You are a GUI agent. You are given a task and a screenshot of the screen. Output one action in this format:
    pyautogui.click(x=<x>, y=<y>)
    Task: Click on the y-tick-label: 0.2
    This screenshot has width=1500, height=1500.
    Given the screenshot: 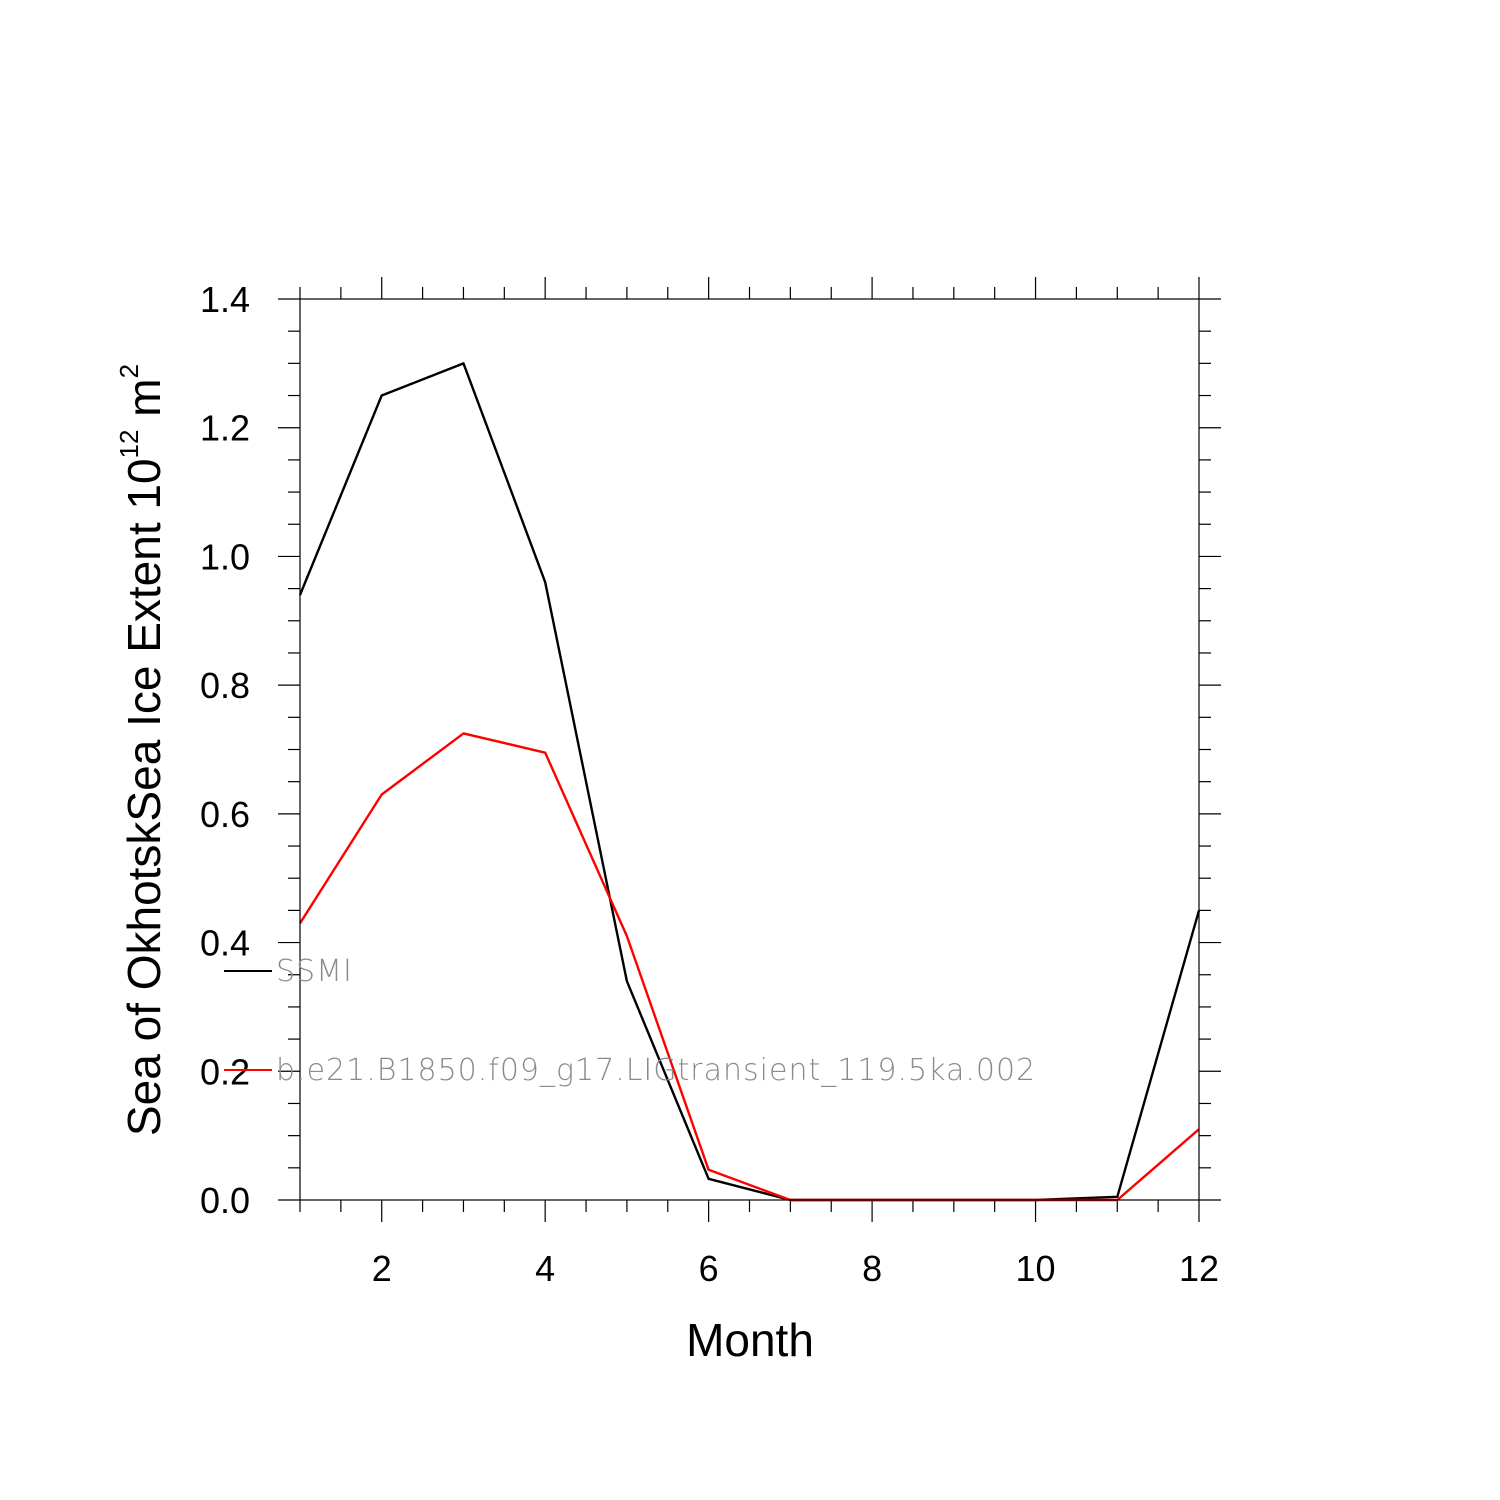 What is the action you would take?
    pyautogui.click(x=225, y=1071)
    